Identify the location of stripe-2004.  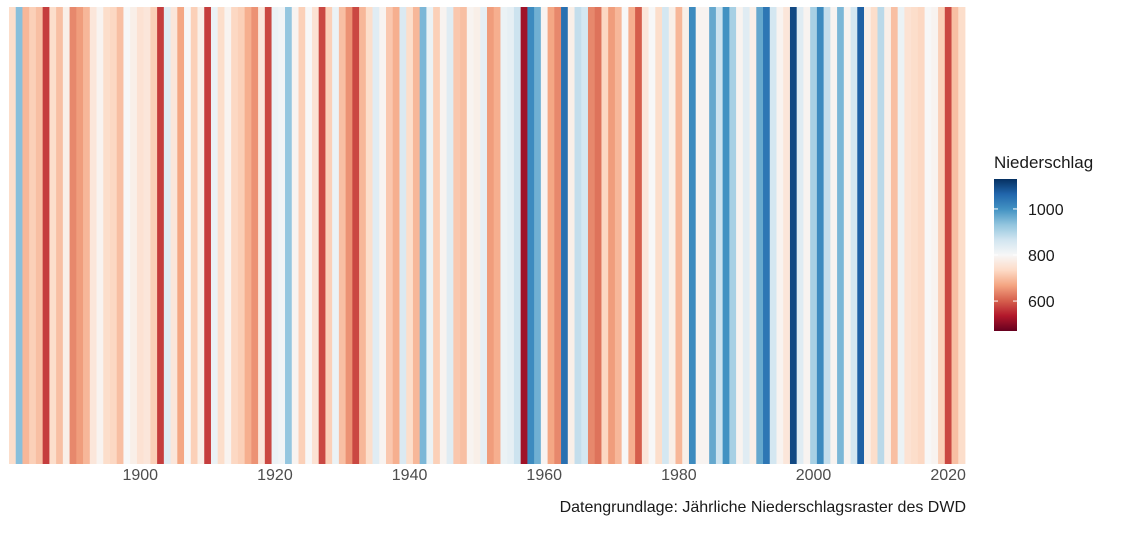
(841, 235).